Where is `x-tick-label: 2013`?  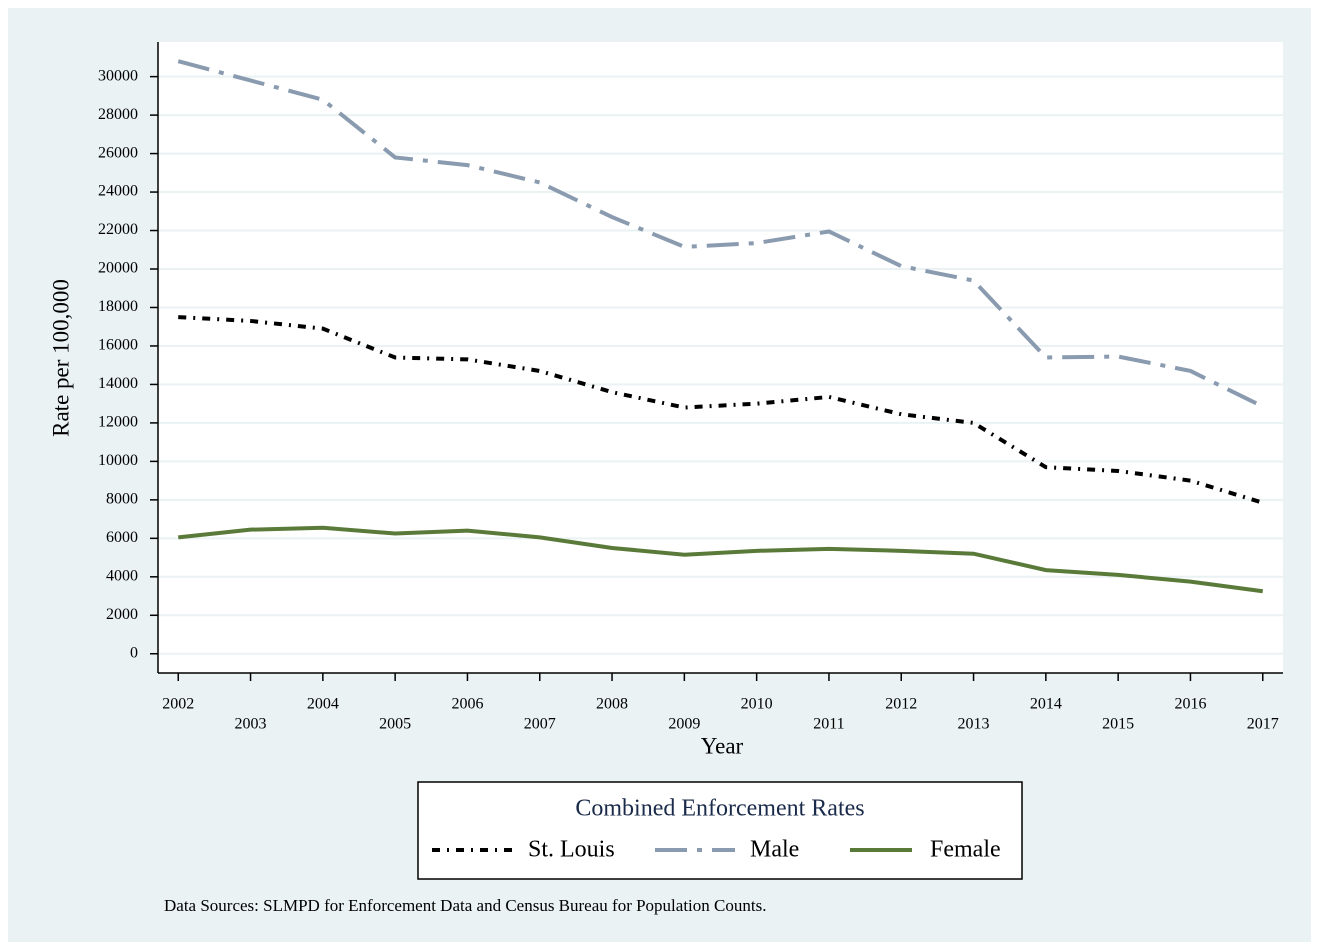
x-tick-label: 2013 is located at coordinates (974, 724).